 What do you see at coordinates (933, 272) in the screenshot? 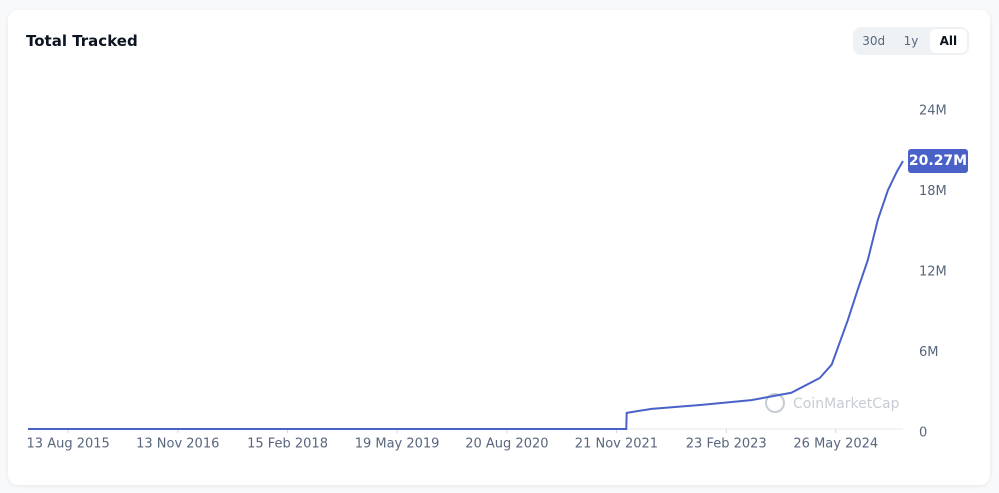
I see `y-tick-label: 12M` at bounding box center [933, 272].